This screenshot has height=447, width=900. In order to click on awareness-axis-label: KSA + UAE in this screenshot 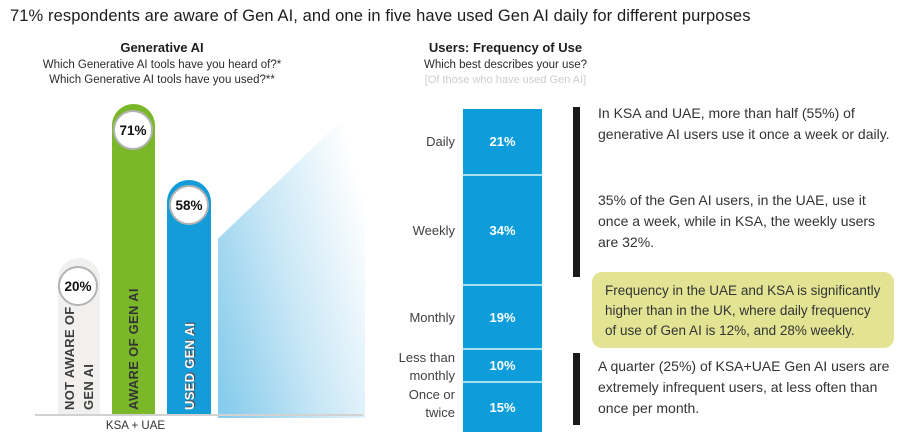, I will do `click(135, 426)`.